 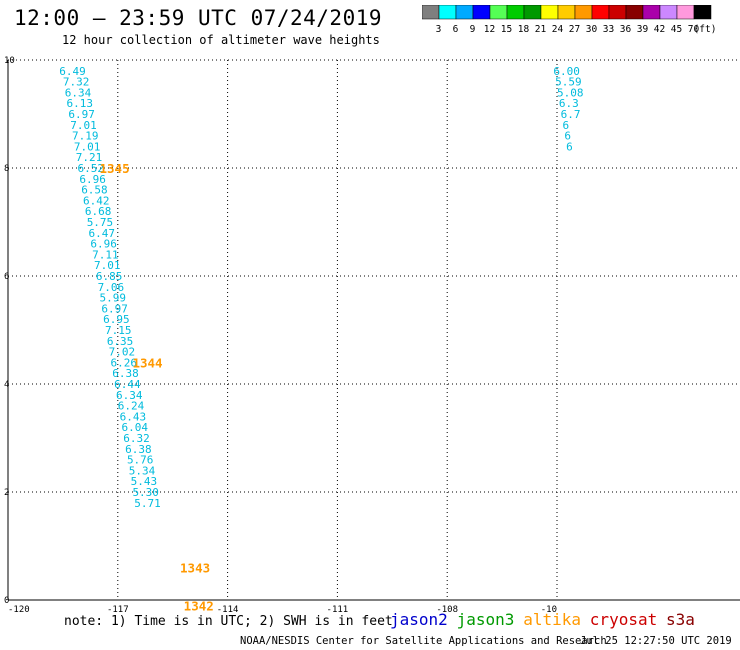 I want to click on y-tick-label: 2, so click(x=6, y=493).